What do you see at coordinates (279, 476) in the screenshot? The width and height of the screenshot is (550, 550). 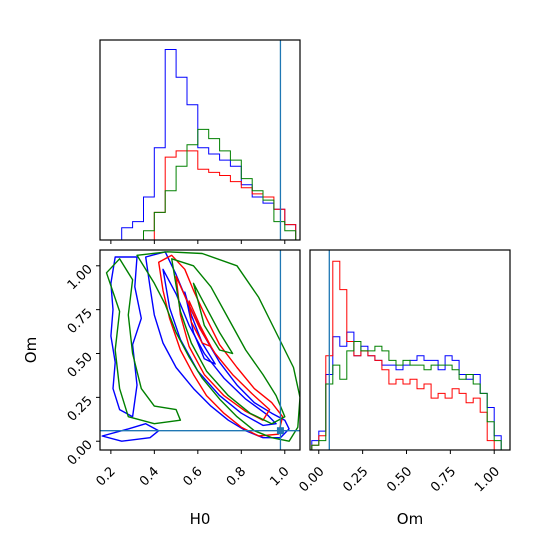 I see `h0-xtick-label-4: 1.0` at bounding box center [279, 476].